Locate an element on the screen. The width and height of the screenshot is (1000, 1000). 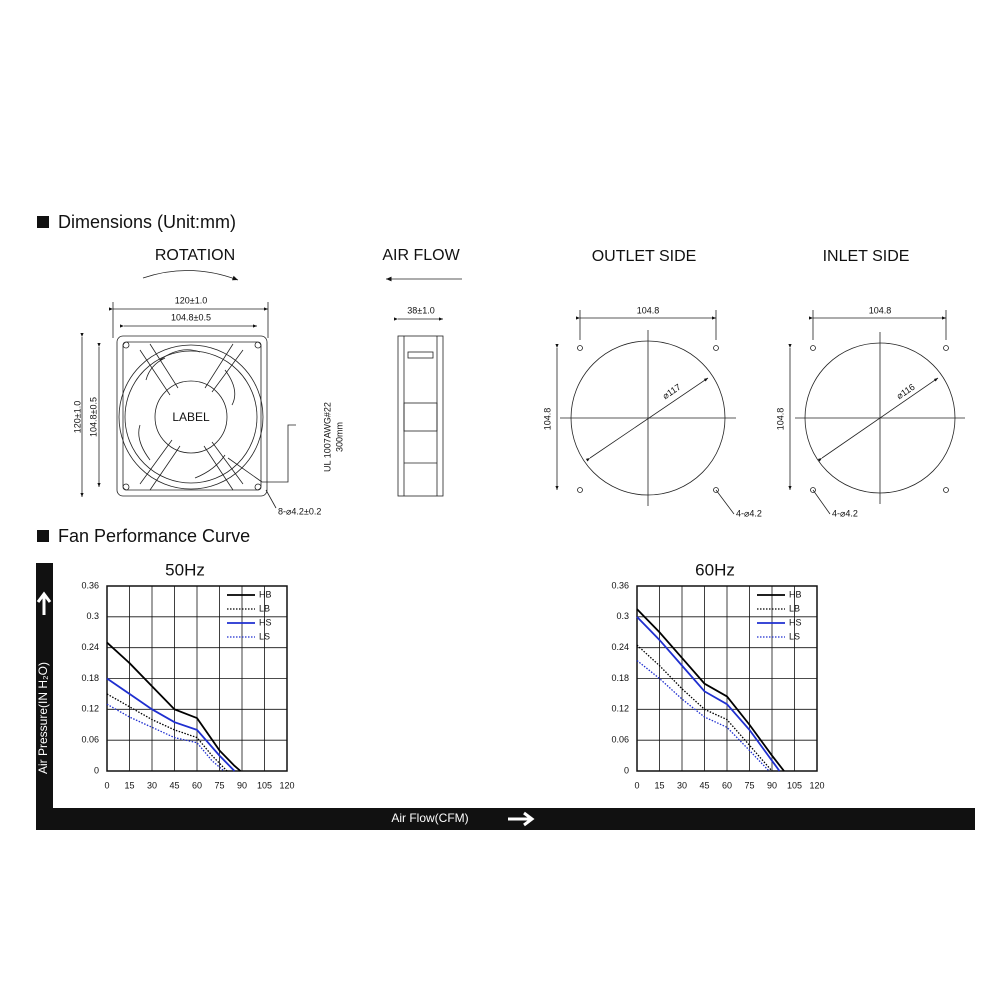
plot-frame is located at coordinates (727, 678).